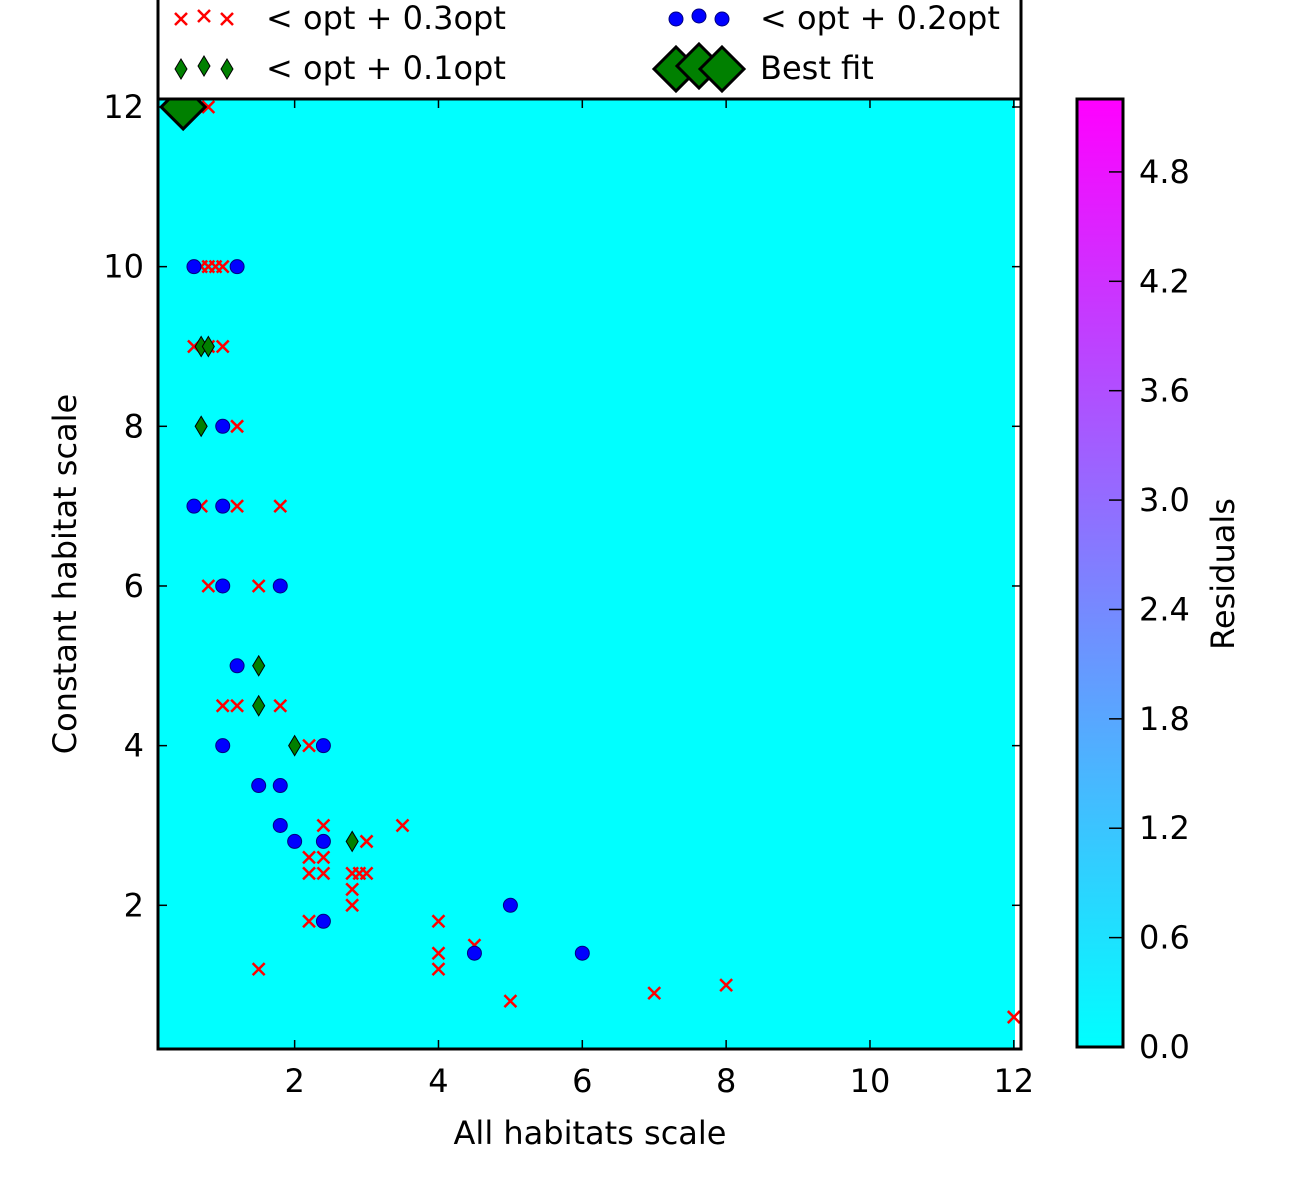  Describe the element at coordinates (123, 267) in the screenshot. I see `y-tick-label-4: 10` at that location.